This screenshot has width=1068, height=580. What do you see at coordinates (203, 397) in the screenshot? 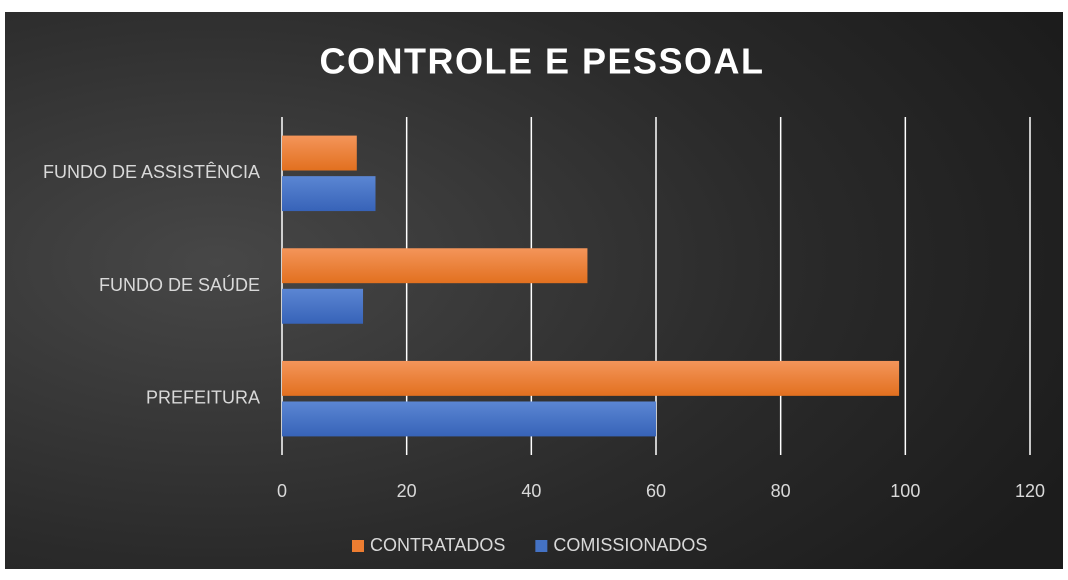
I see `y-tick-label: PREFEITURA` at bounding box center [203, 397].